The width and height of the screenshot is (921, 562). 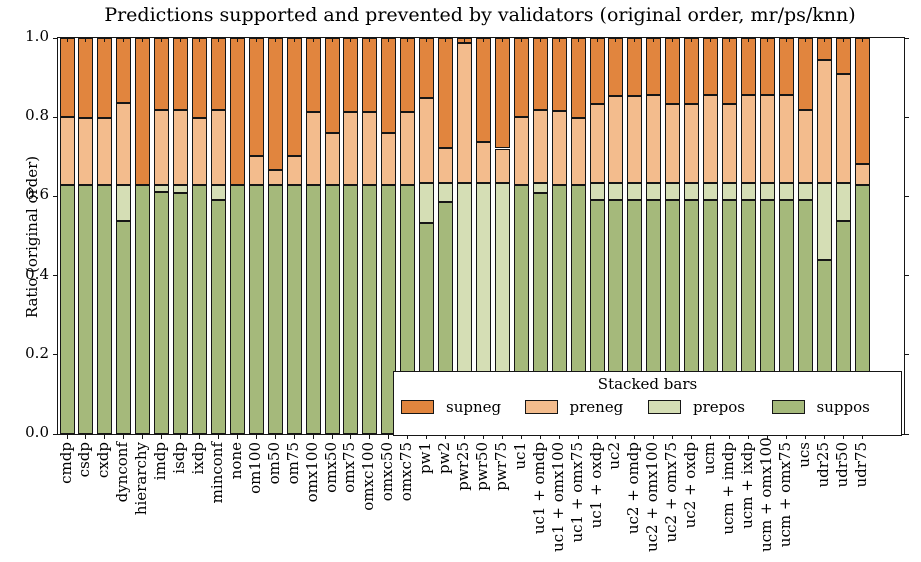 What do you see at coordinates (37, 273) in the screenshot?
I see `y-tick-label: 0.4` at bounding box center [37, 273].